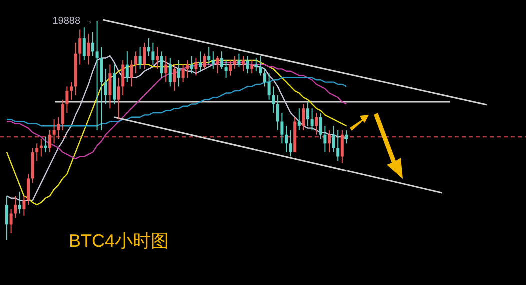 The image size is (526, 285). Describe the element at coordinates (119, 241) in the screenshot. I see `title: BTC4小时图` at that location.